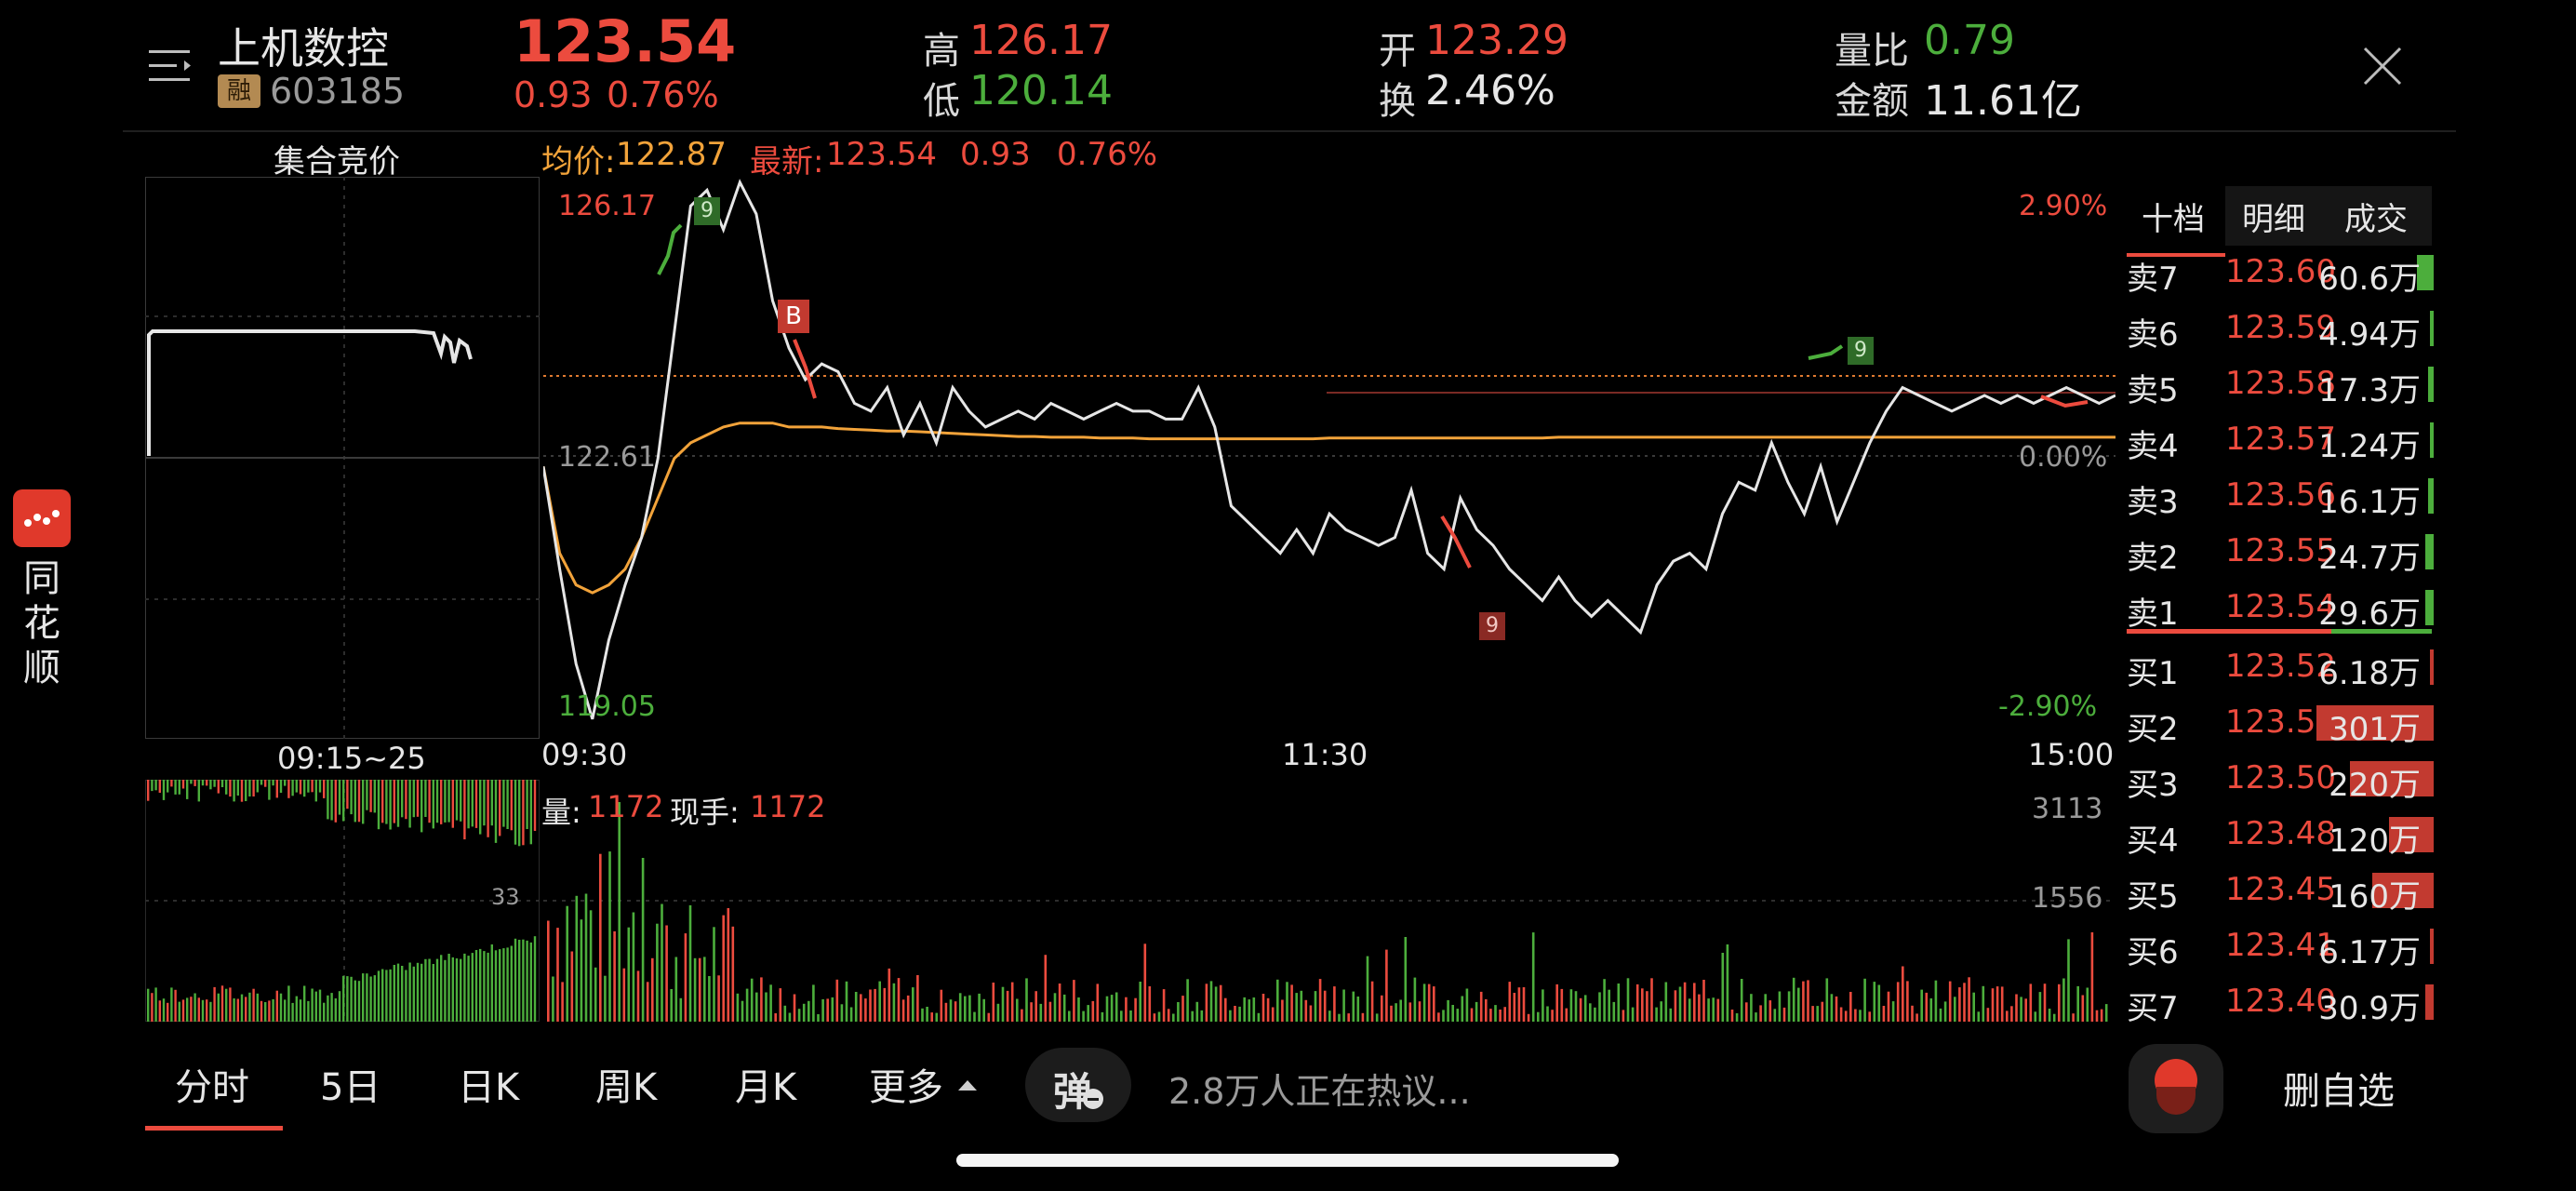 The height and width of the screenshot is (1191, 2576). I want to click on ask-volume-bar, so click(2431, 496).